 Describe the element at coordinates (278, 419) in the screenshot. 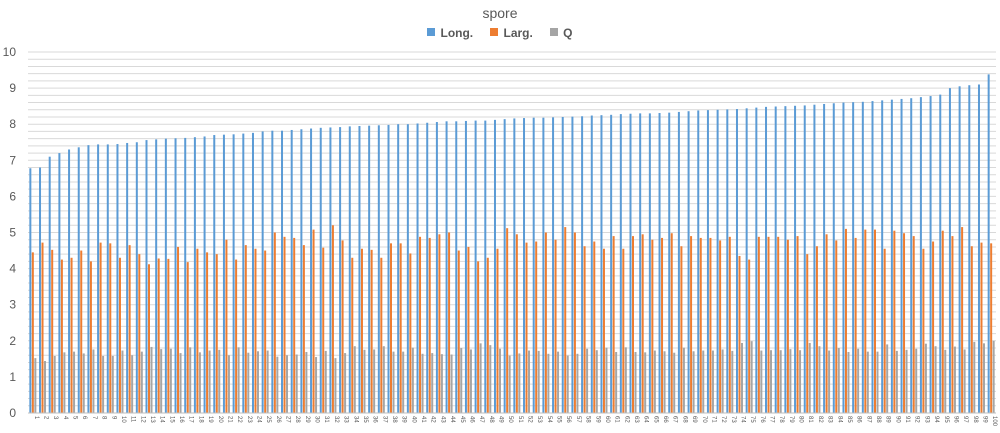

I see `x-tick-label: 26` at that location.